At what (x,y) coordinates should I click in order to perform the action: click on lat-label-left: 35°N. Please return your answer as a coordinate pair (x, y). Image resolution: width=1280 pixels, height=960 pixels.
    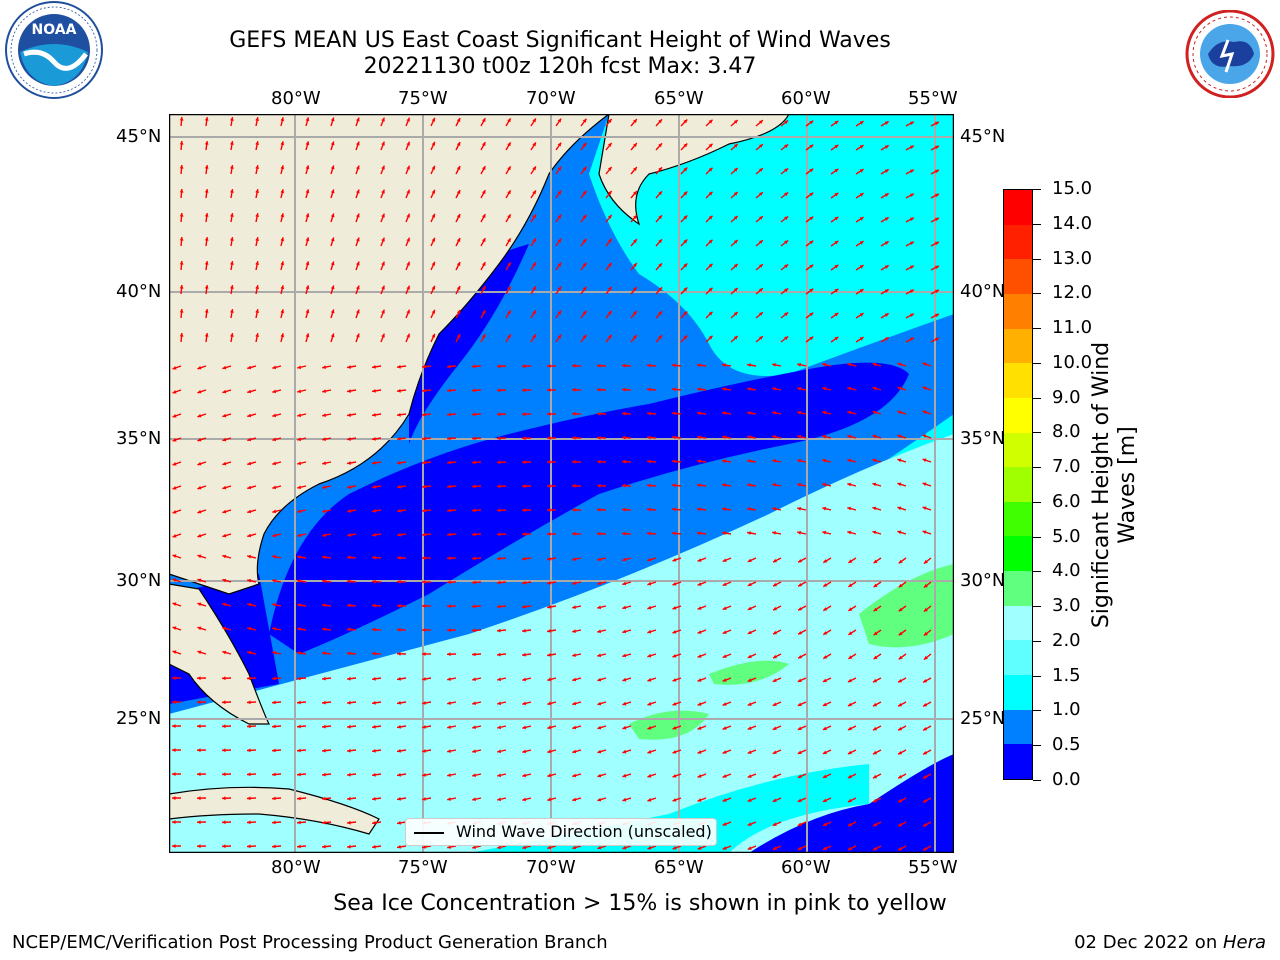
    Looking at the image, I should click on (139, 438).